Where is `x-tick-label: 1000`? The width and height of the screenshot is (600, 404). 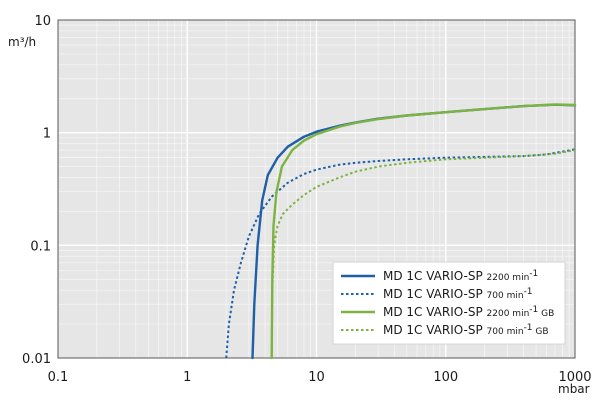
x-tick-label: 1000 is located at coordinates (574, 377).